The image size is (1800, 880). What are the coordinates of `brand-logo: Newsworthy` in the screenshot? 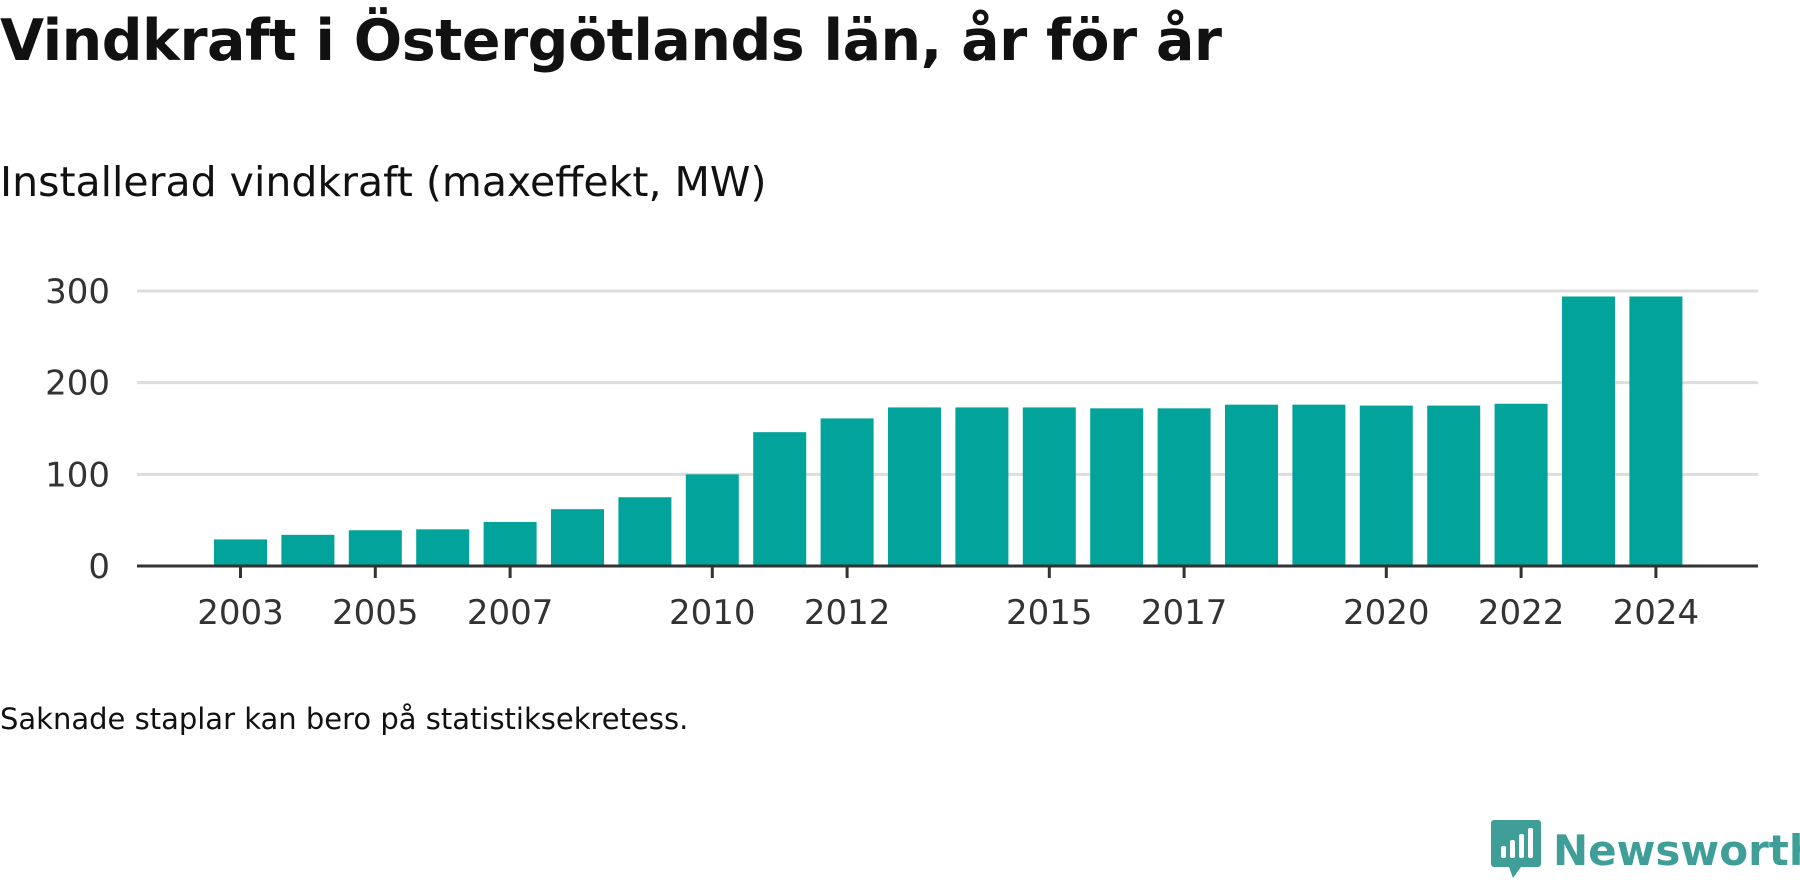 It's located at (1645, 850).